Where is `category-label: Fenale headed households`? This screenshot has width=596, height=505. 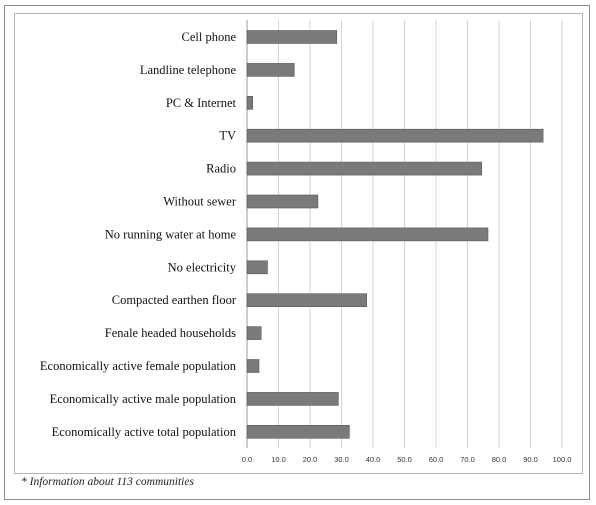 category-label: Fenale headed households is located at coordinates (170, 333).